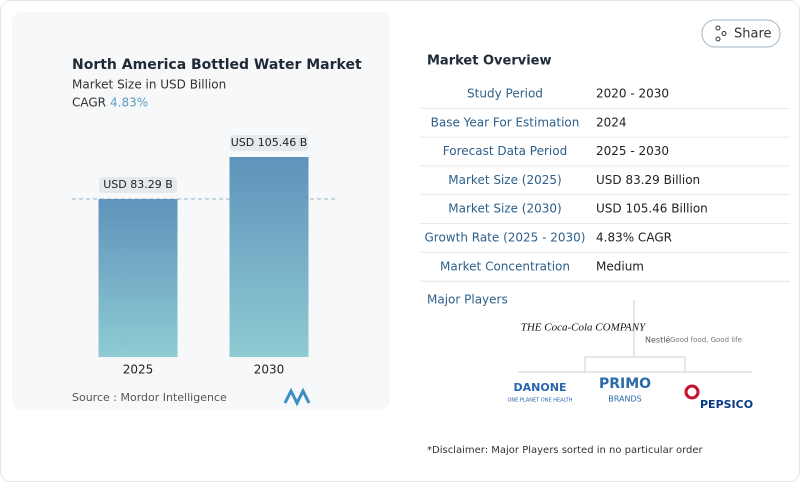  What do you see at coordinates (634, 238) in the screenshot?
I see `row-value: 4.83% CAGR` at bounding box center [634, 238].